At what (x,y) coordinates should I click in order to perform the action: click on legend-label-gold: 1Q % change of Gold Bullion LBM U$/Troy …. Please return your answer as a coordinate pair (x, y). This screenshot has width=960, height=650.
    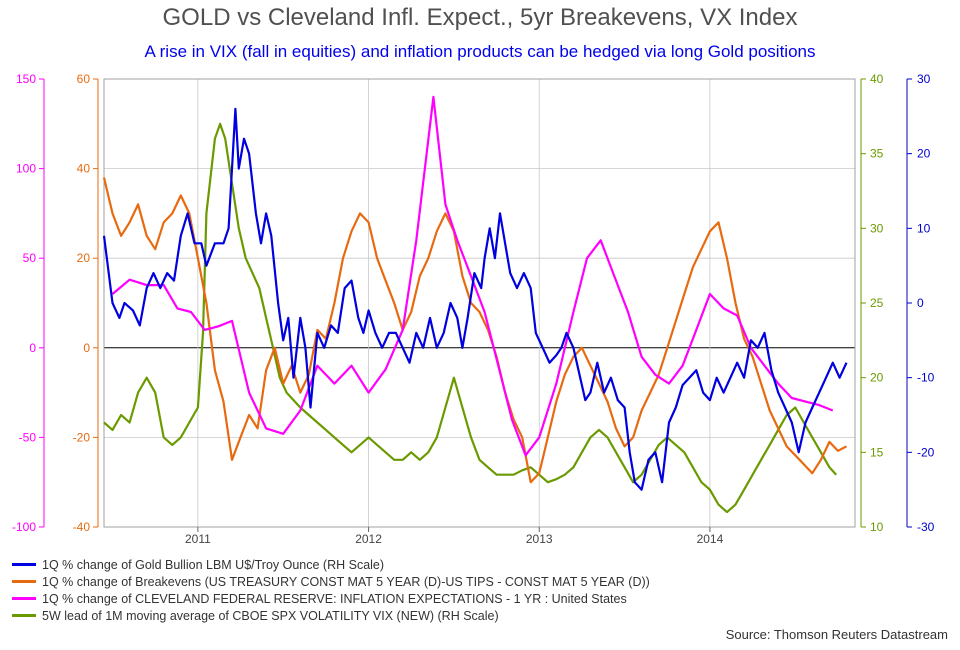
    Looking at the image, I should click on (213, 564).